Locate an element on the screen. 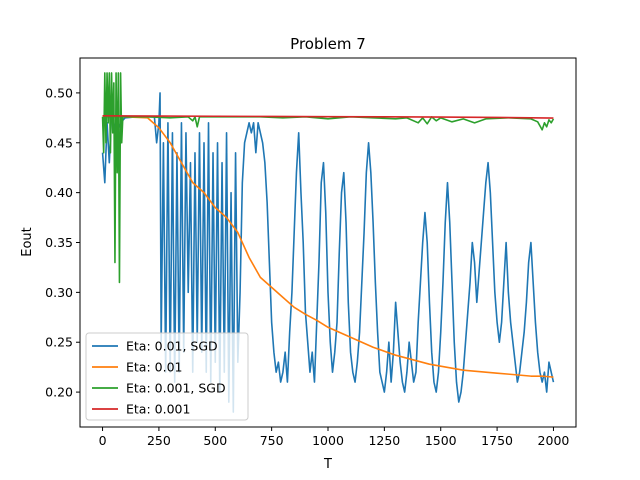  y-tick-label: 0.40 is located at coordinates (59, 192).